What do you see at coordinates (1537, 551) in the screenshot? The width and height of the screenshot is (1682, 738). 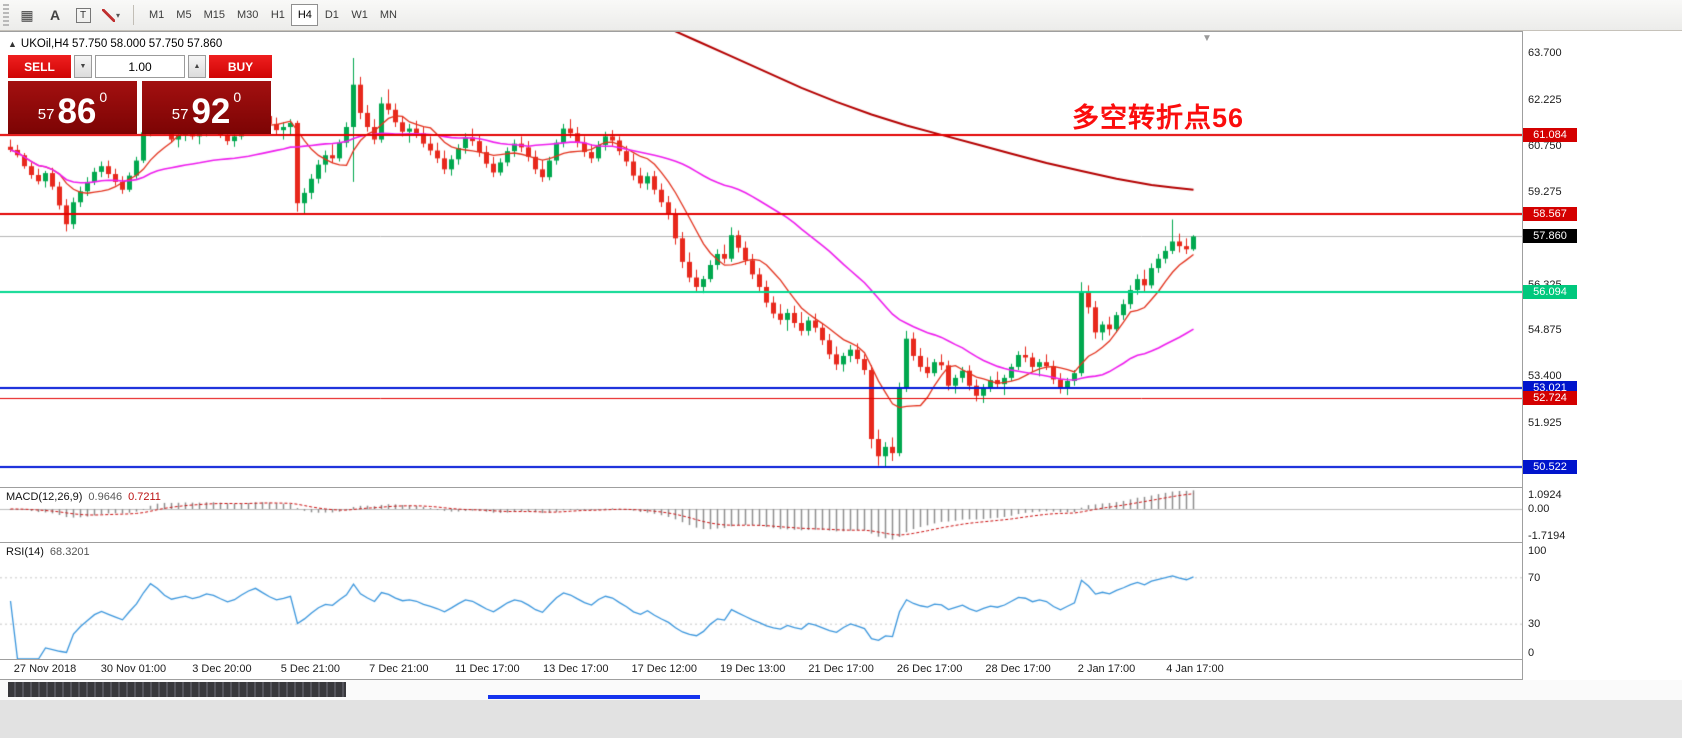 I see `rsi-scale-label: 100` at bounding box center [1537, 551].